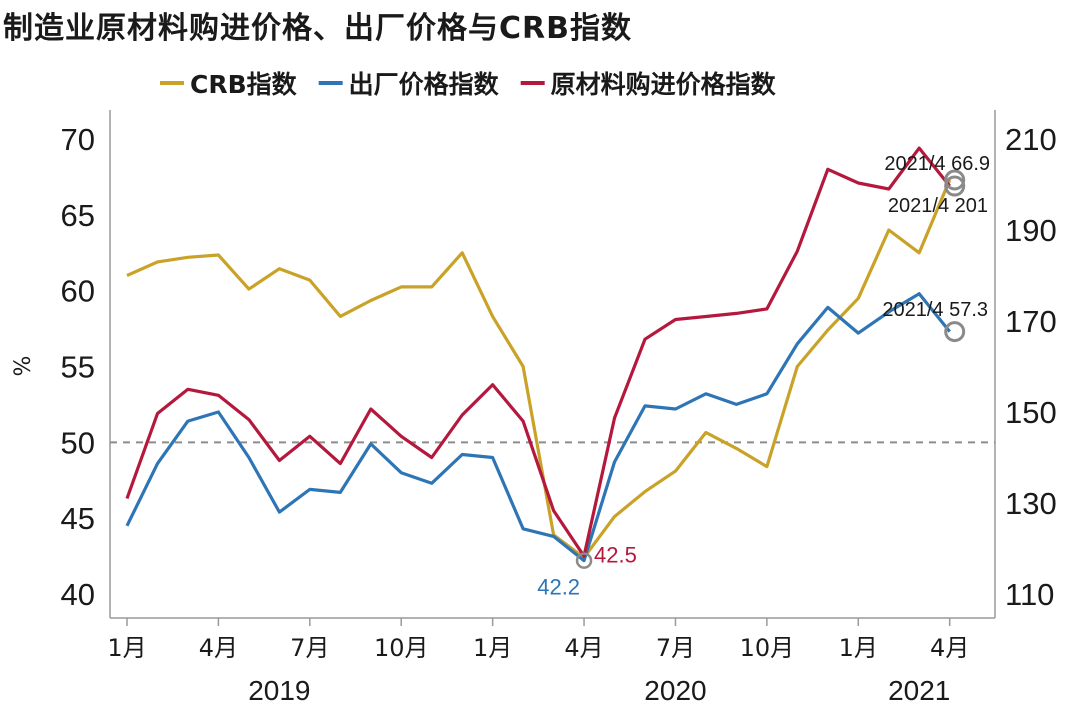 The image size is (1080, 706). What do you see at coordinates (949, 648) in the screenshot?
I see `x-tick-label-9: 4月` at bounding box center [949, 648].